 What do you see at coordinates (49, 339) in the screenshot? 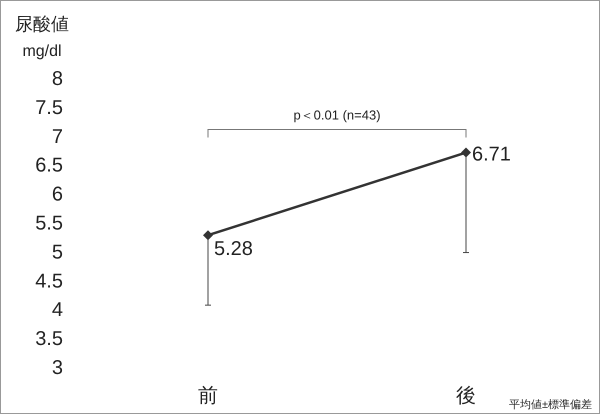
I see `ytick: 3.5` at bounding box center [49, 339].